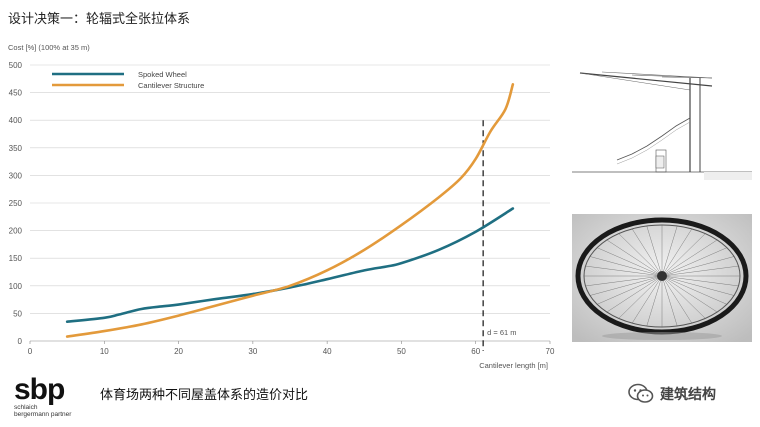 The image size is (760, 427). What do you see at coordinates (49, 47) in the screenshot?
I see `y-axis-label: Cost [%] (100% at 35 m)` at bounding box center [49, 47].